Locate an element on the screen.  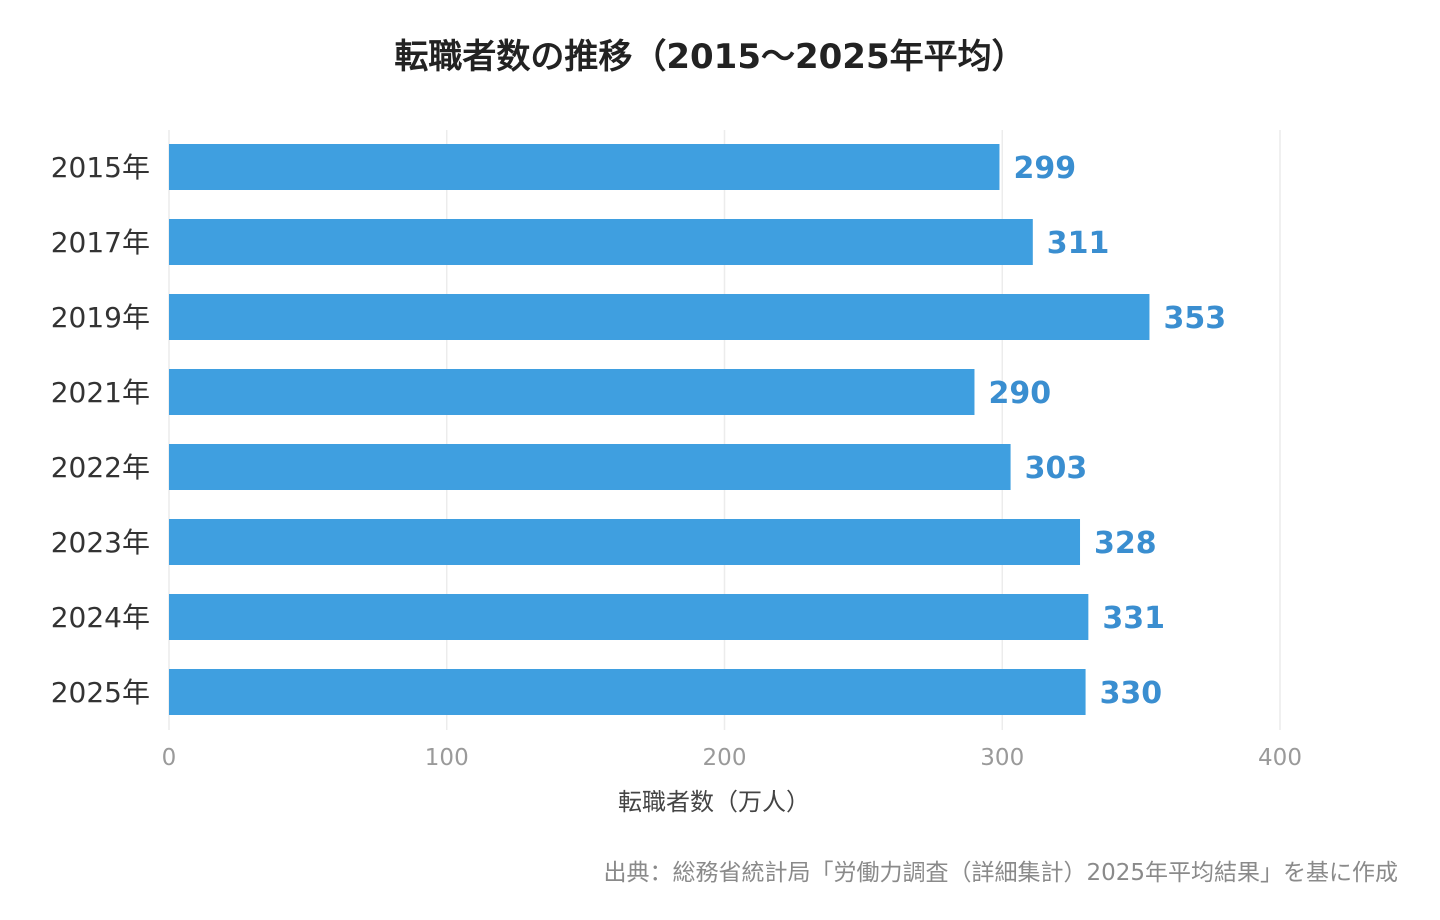
value-labels: 299 311 353 290 303 328 331 330 is located at coordinates (1107, 431).